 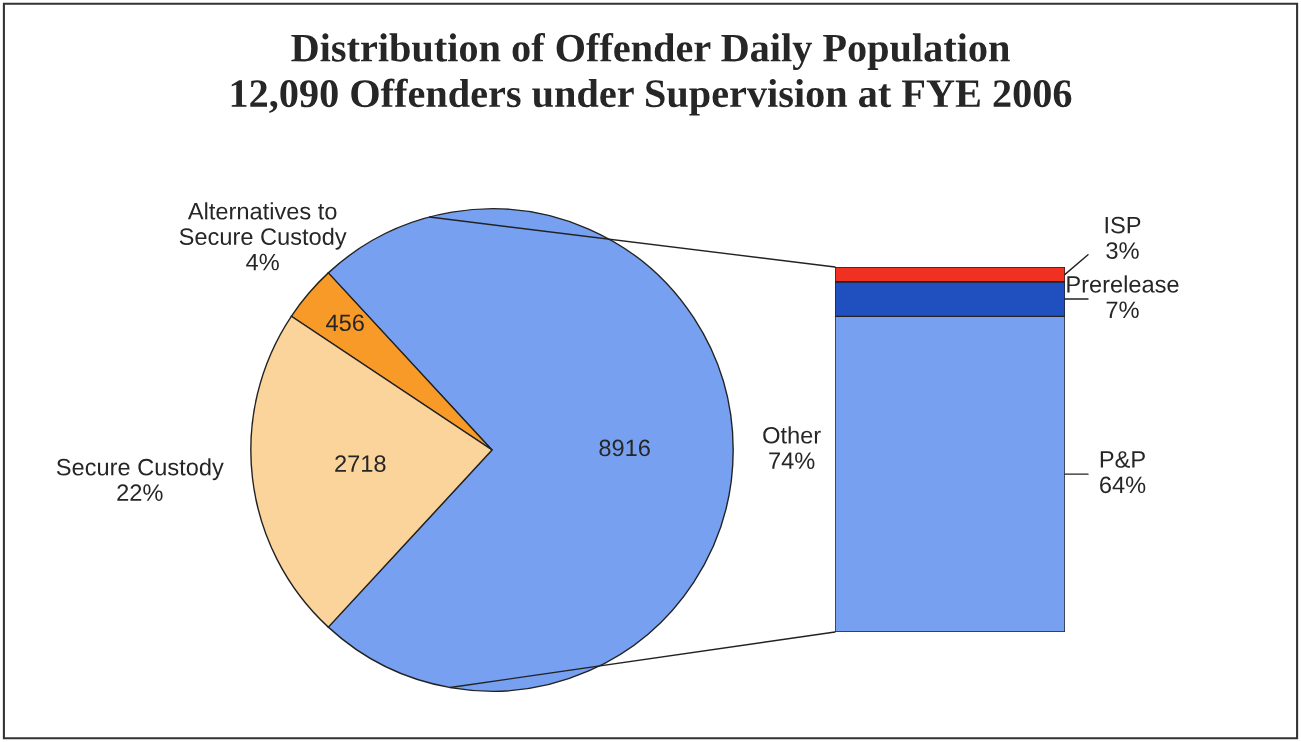 I want to click on data-label: 456, so click(x=345, y=323).